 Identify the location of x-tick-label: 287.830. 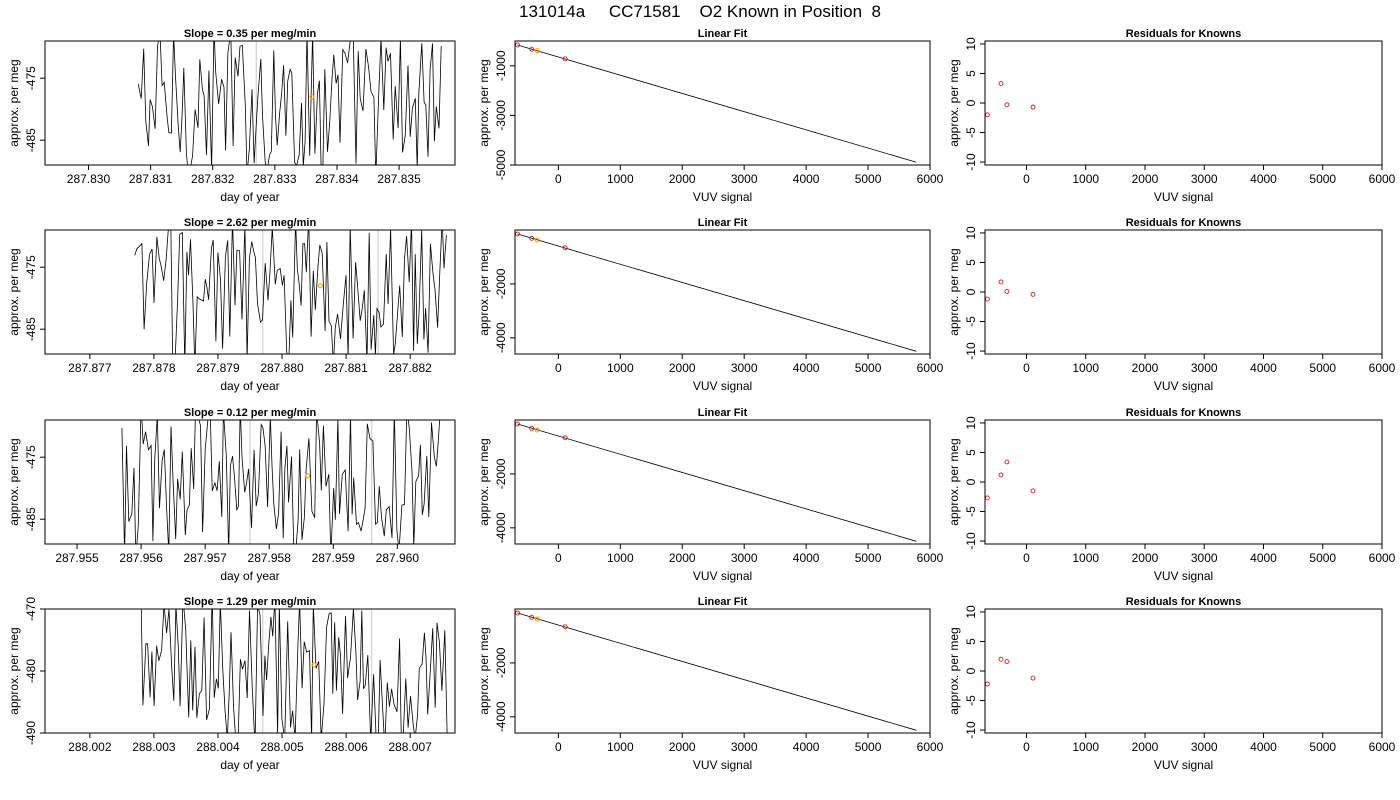
(89, 179).